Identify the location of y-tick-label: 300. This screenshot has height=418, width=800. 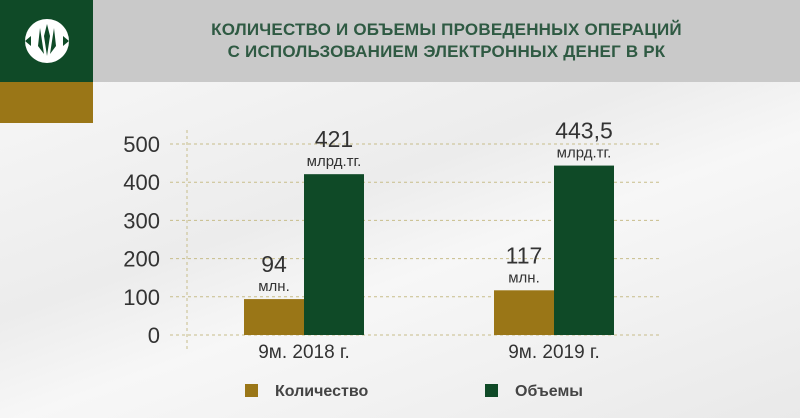
(141, 220).